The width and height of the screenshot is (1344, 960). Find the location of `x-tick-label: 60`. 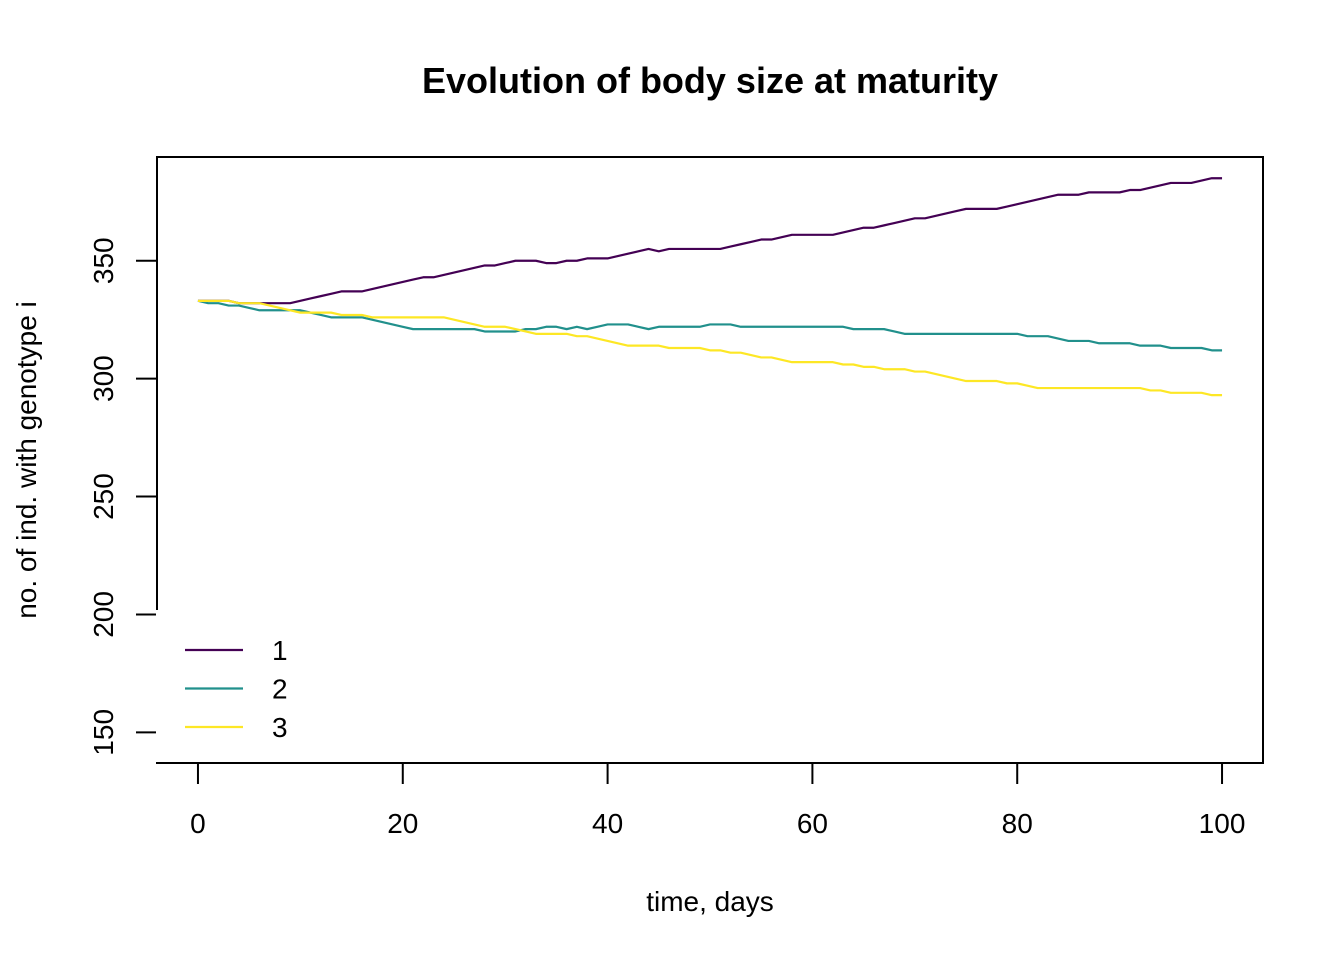

x-tick-label: 60 is located at coordinates (812, 823).